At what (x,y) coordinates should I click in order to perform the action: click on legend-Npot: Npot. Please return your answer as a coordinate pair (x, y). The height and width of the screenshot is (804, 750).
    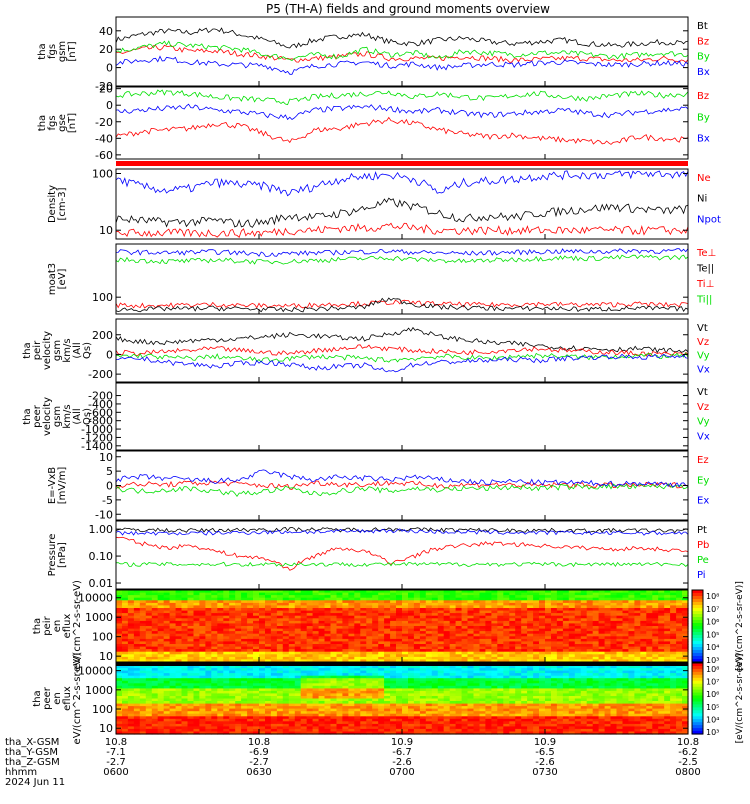
    Looking at the image, I should click on (709, 219).